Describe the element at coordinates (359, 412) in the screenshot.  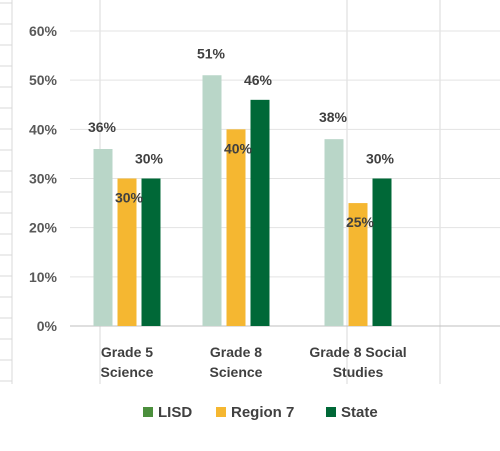
I see `legend-label: State` at that location.